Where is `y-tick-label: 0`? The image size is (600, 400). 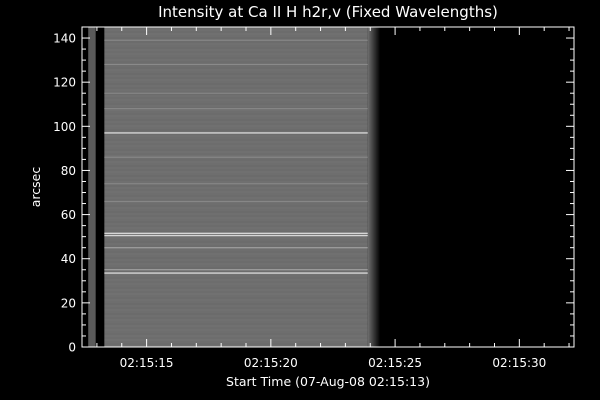 y-tick-label: 0 is located at coordinates (72, 348).